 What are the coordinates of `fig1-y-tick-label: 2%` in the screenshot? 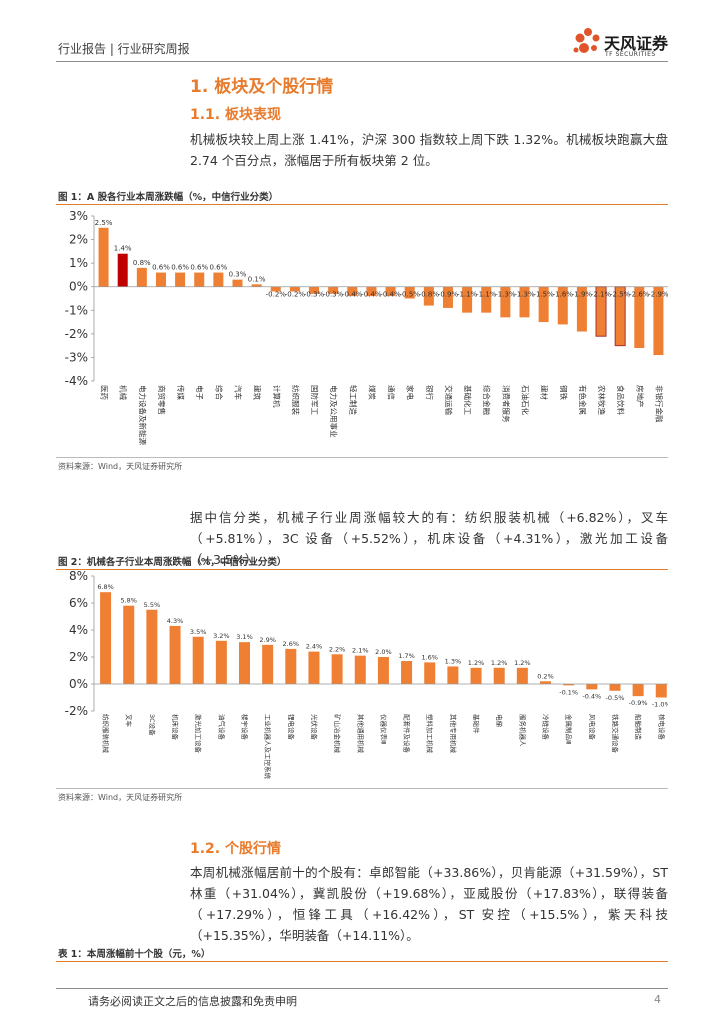 It's located at (78, 240).